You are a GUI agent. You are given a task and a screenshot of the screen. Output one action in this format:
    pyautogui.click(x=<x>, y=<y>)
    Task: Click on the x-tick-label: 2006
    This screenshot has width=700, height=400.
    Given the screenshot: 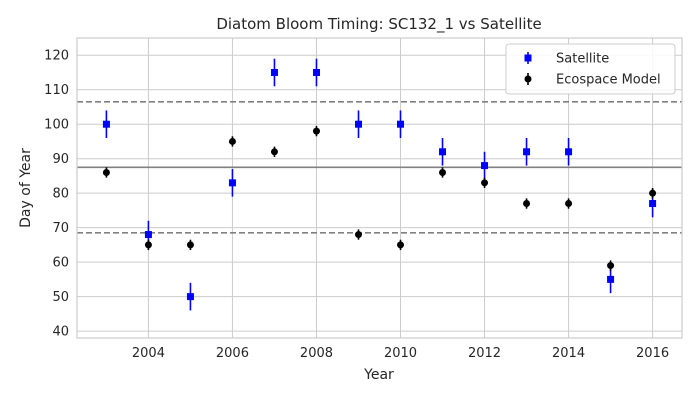 What is the action you would take?
    pyautogui.click(x=232, y=353)
    